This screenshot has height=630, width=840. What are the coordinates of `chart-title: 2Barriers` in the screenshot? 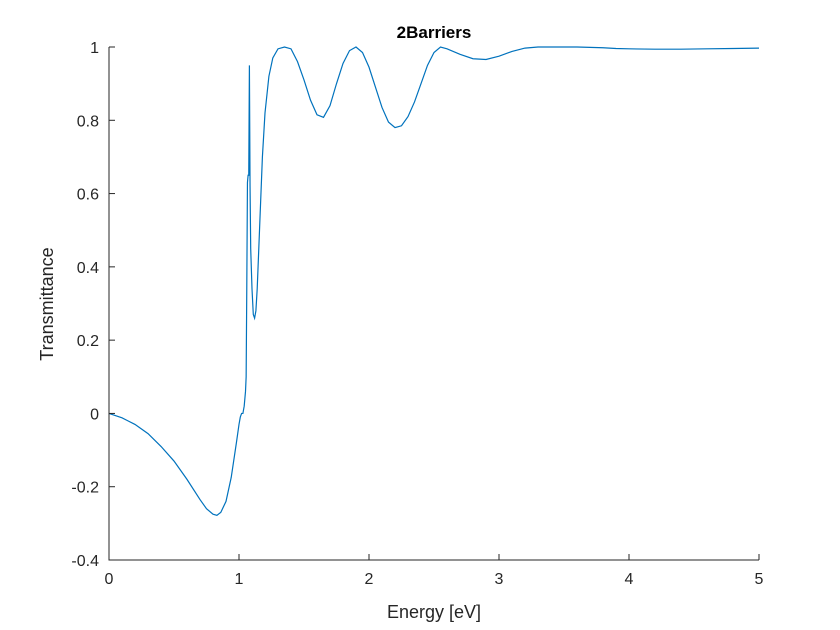 It's located at (434, 32).